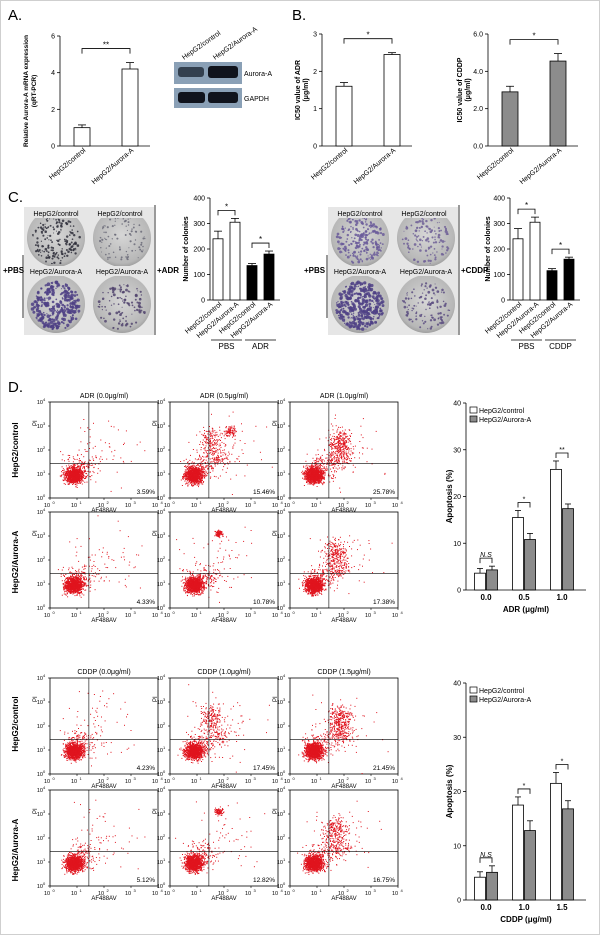  Describe the element at coordinates (533, 36) in the screenshot. I see `significance-label: *` at that location.